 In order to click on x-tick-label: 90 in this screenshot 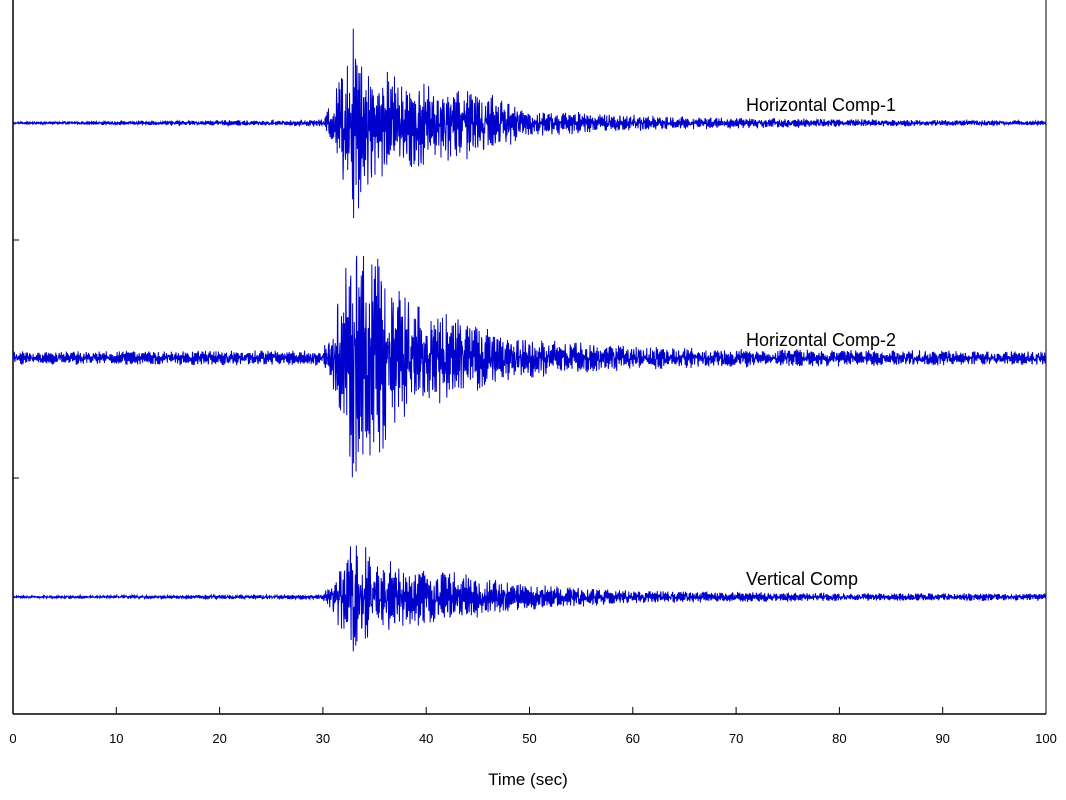, I will do `click(942, 738)`.